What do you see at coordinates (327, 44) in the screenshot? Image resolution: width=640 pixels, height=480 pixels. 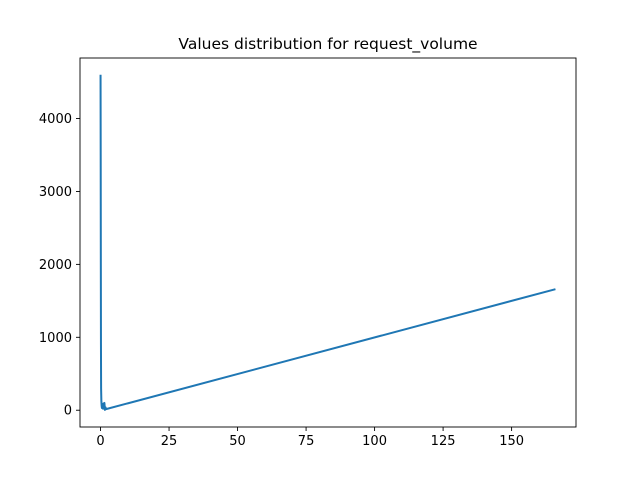 I see `chart-title: Values distribution for request_volume` at bounding box center [327, 44].